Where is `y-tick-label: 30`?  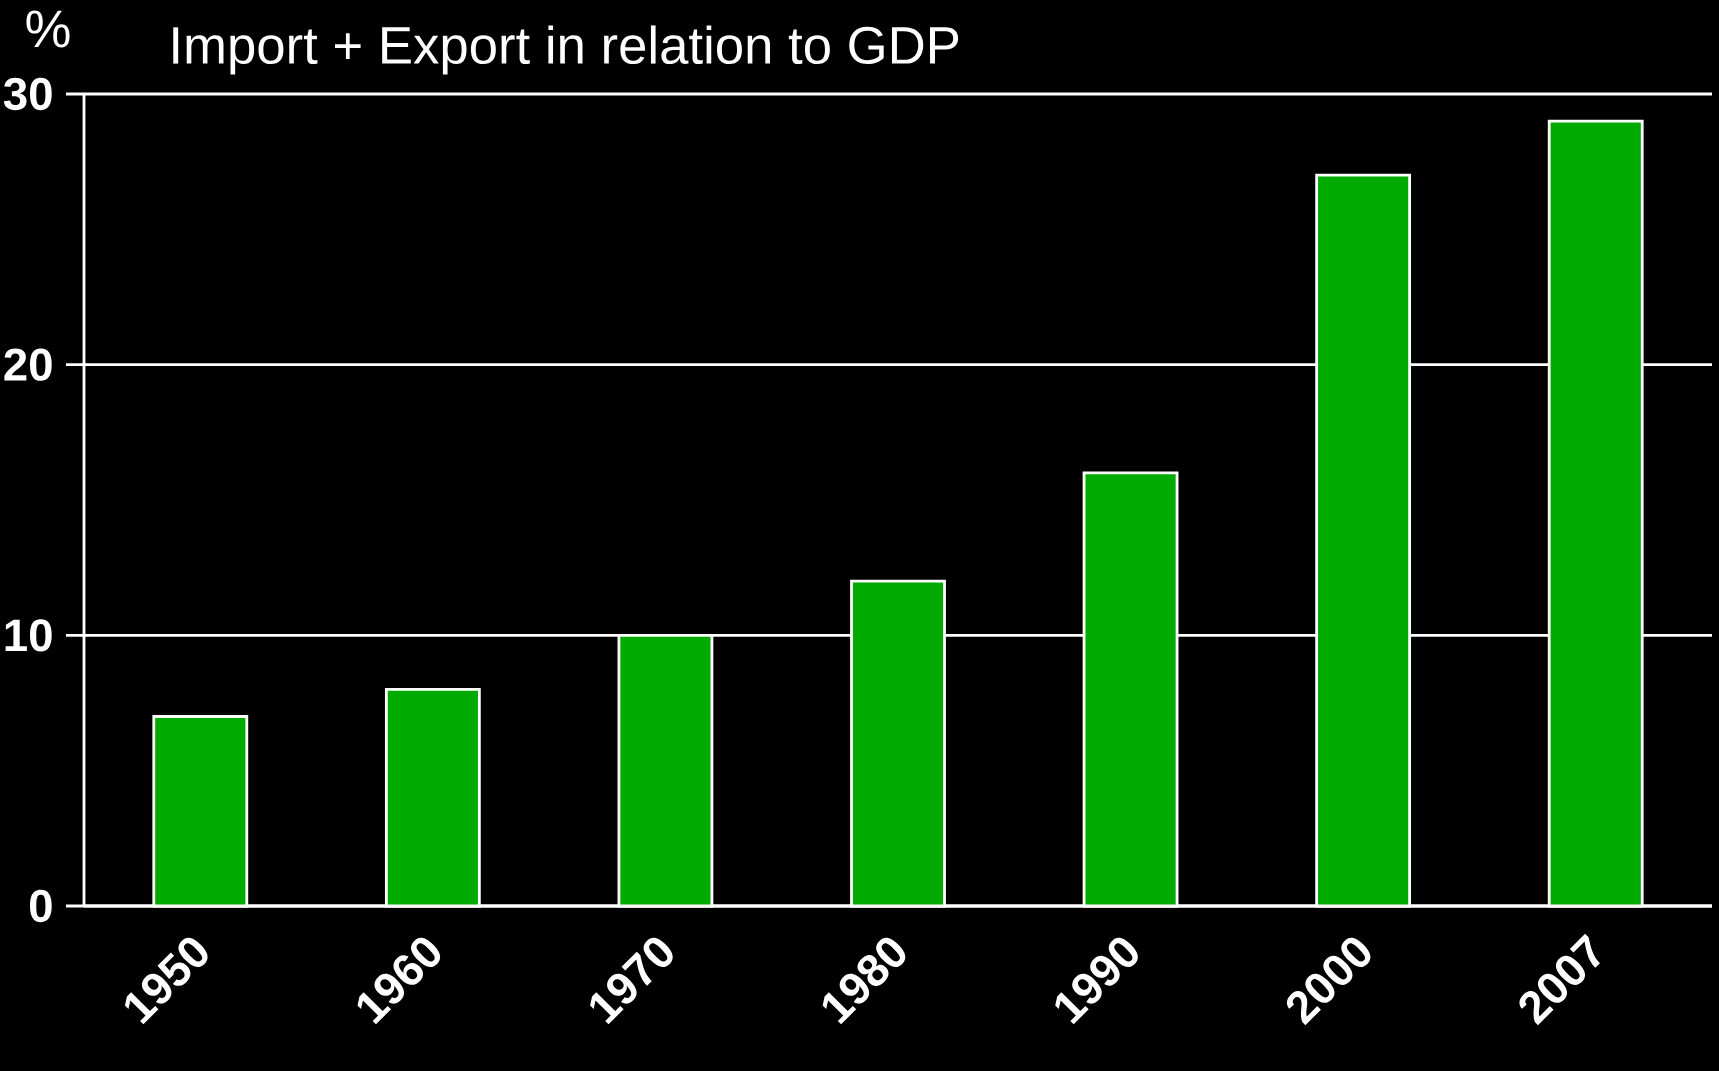
y-tick-label: 30 is located at coordinates (27, 94).